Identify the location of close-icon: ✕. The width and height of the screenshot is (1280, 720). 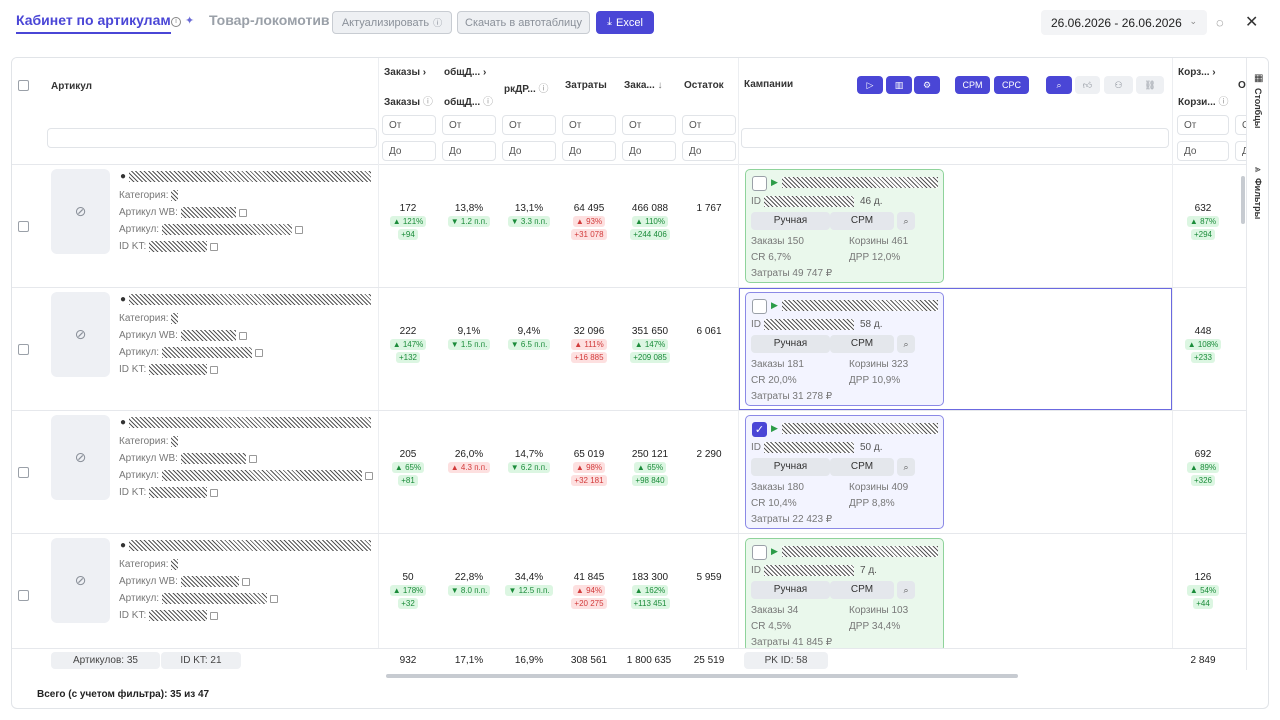
(1252, 22).